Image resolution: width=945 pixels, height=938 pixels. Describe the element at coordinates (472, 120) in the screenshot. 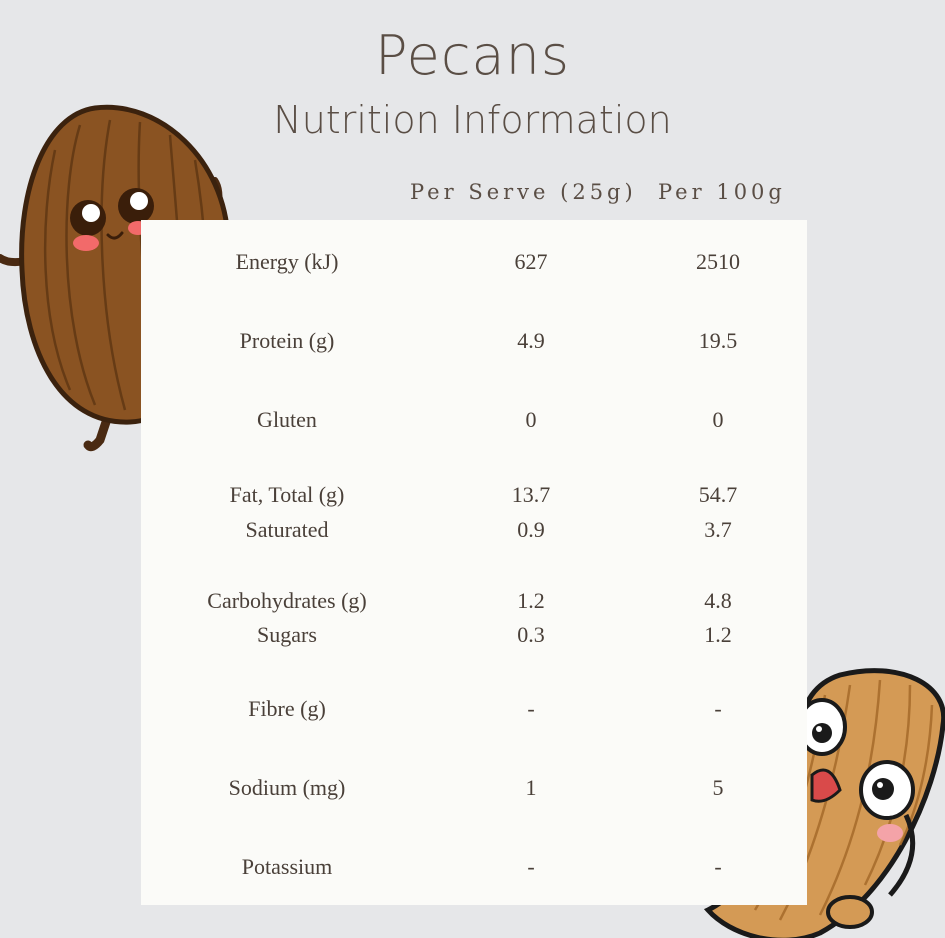

I see `page-subtitle: Nutrition Information` at that location.